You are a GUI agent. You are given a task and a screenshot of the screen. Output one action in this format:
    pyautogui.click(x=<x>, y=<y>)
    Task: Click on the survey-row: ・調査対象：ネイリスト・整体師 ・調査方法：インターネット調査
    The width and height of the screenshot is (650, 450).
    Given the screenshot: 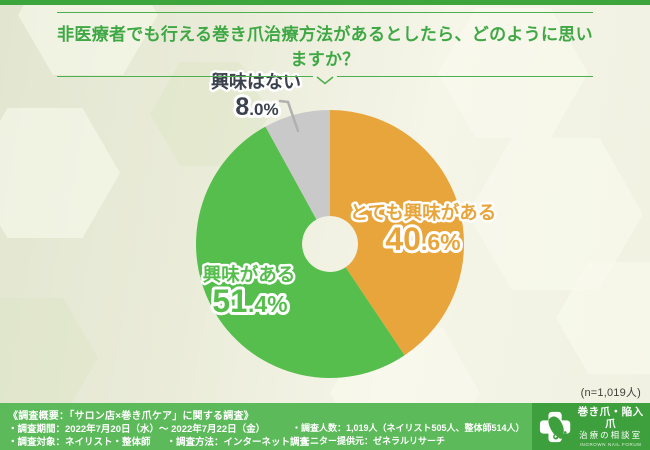 What is the action you would take?
    pyautogui.click(x=158, y=441)
    